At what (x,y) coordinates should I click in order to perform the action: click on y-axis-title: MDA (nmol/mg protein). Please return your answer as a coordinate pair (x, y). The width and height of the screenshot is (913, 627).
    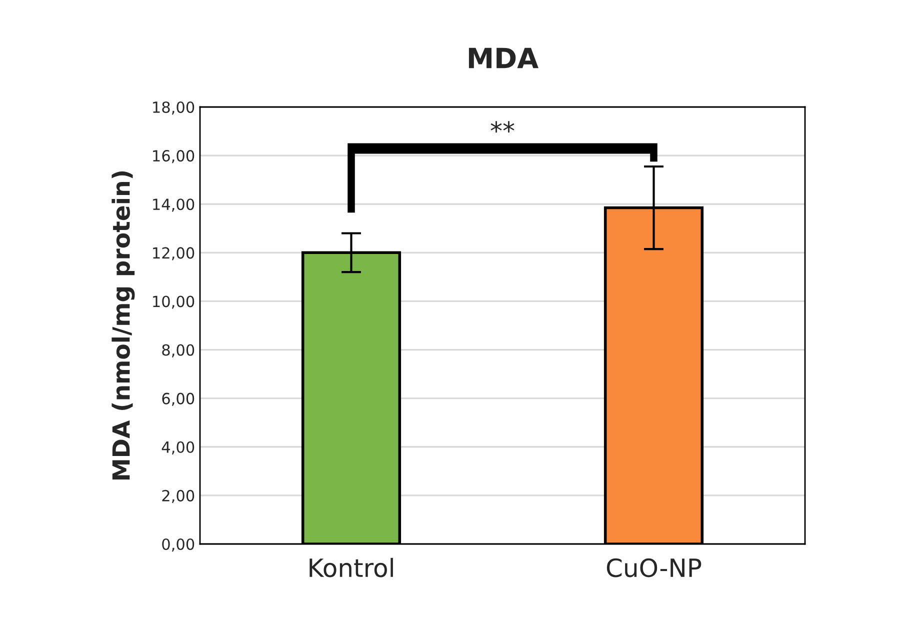
    Looking at the image, I should click on (123, 325).